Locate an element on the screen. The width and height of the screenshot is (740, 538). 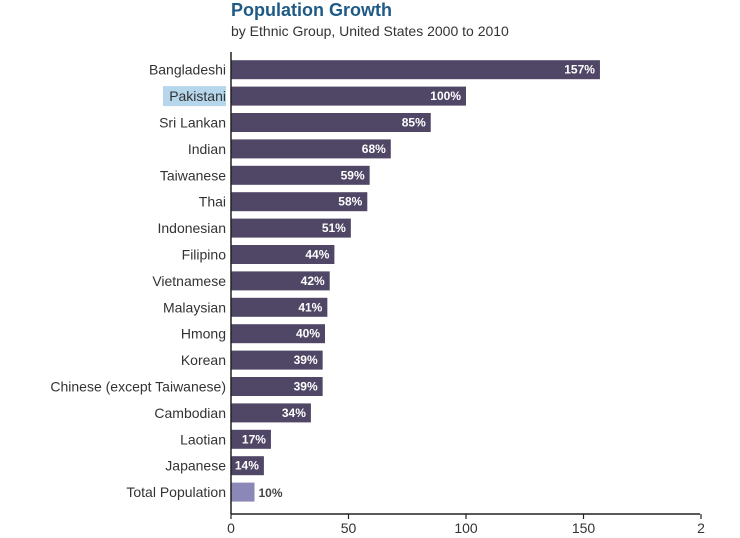
category-label: Sri Lankan is located at coordinates (192, 123).